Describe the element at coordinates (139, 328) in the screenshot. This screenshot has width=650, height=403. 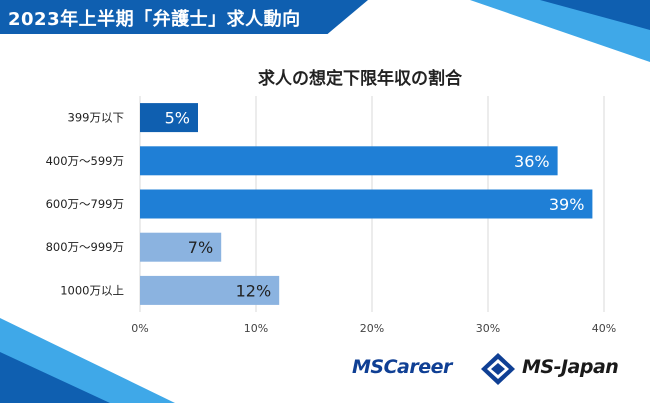
I see `x-tick-label: 0%` at that location.